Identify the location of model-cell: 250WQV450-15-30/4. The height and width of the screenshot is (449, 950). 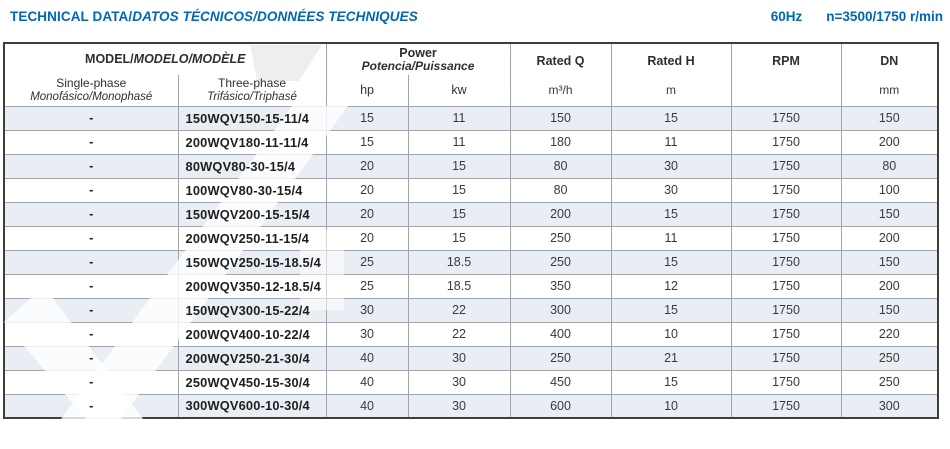
(252, 382).